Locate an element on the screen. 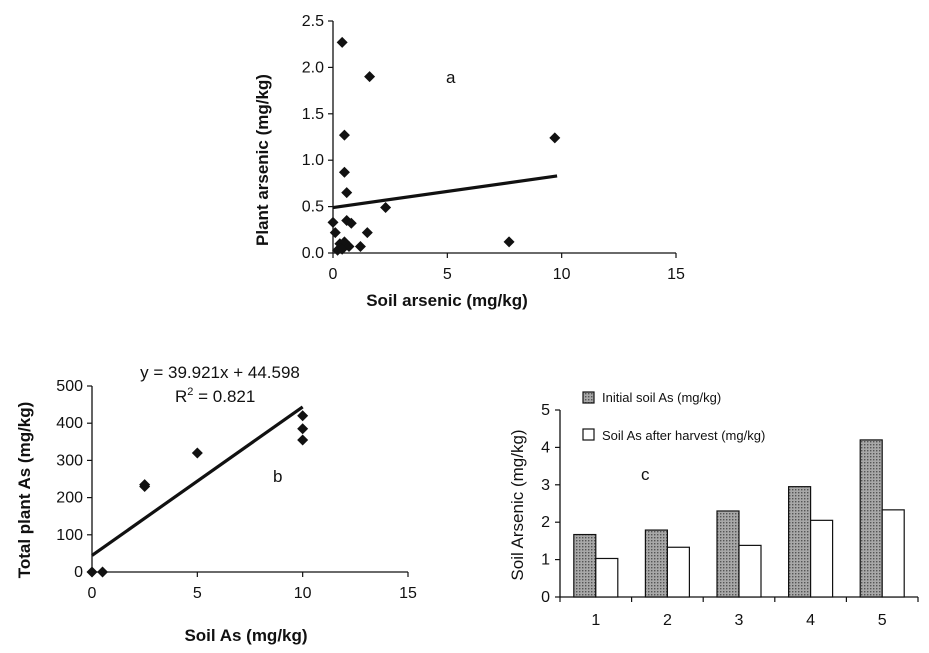 This screenshot has width=929, height=653. y-tick-label: 300 is located at coordinates (69, 460).